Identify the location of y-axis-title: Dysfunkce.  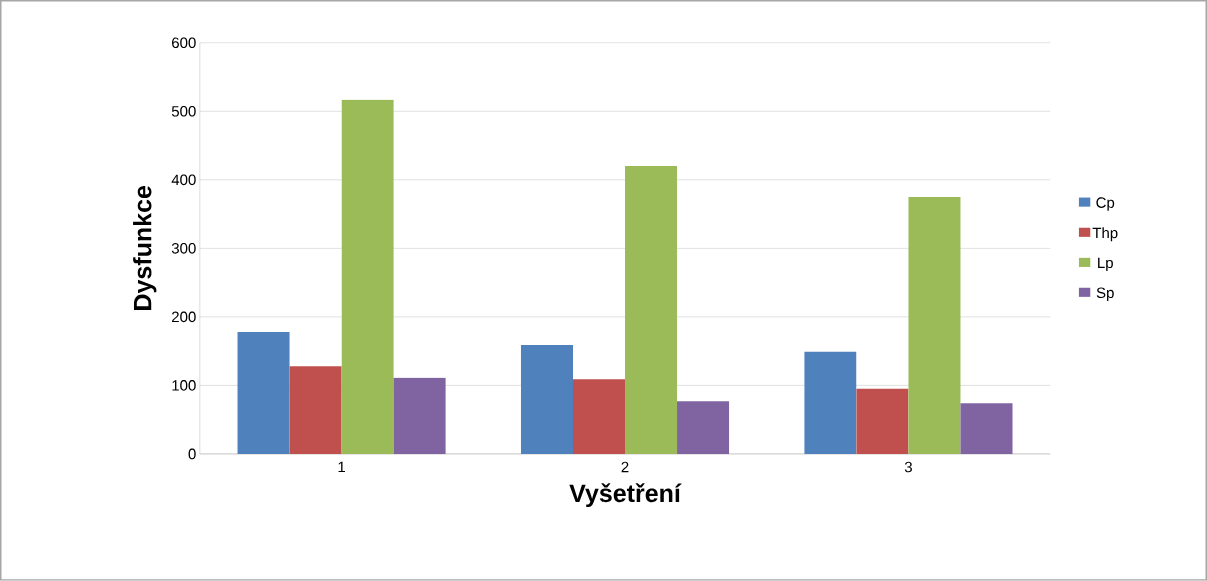
(145, 248).